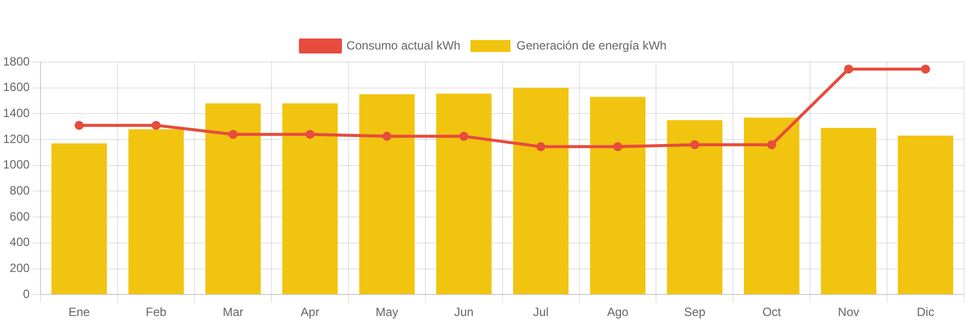 This screenshot has width=971, height=323. What do you see at coordinates (16, 165) in the screenshot?
I see `y-tick-label: 1000` at bounding box center [16, 165].